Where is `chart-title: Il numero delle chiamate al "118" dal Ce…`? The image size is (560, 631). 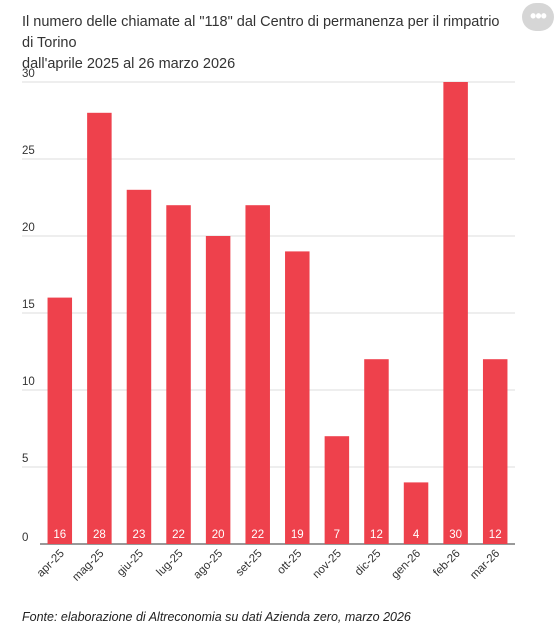
chart-title: Il numero delle chiamate al "118" dal Ce… is located at coordinates (262, 43).